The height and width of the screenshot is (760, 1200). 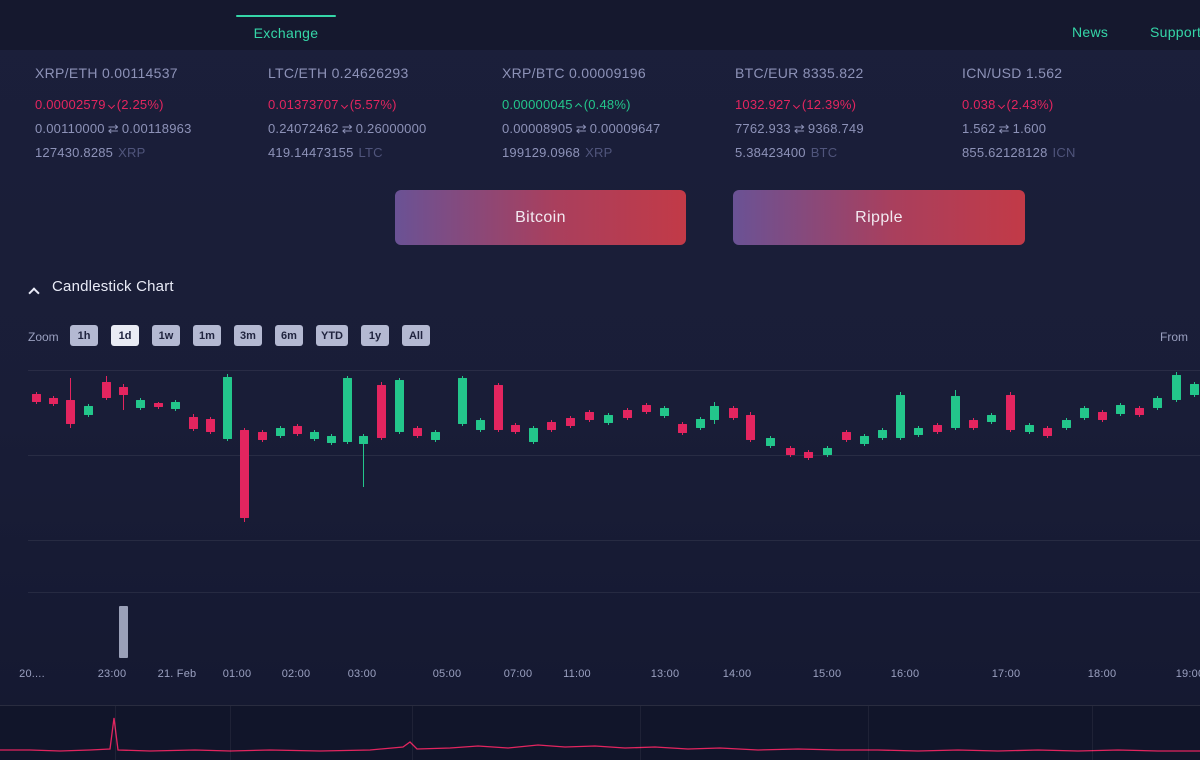 What do you see at coordinates (289, 335) in the screenshot?
I see `range-6m-button: 6m` at bounding box center [289, 335].